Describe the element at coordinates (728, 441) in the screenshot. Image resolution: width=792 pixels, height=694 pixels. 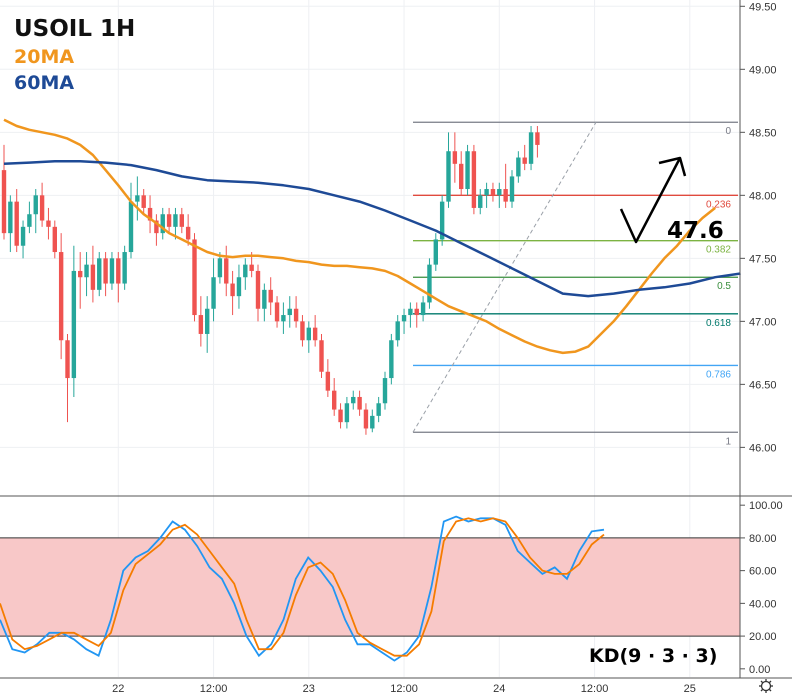
I see `fib-level-label: 1` at that location.